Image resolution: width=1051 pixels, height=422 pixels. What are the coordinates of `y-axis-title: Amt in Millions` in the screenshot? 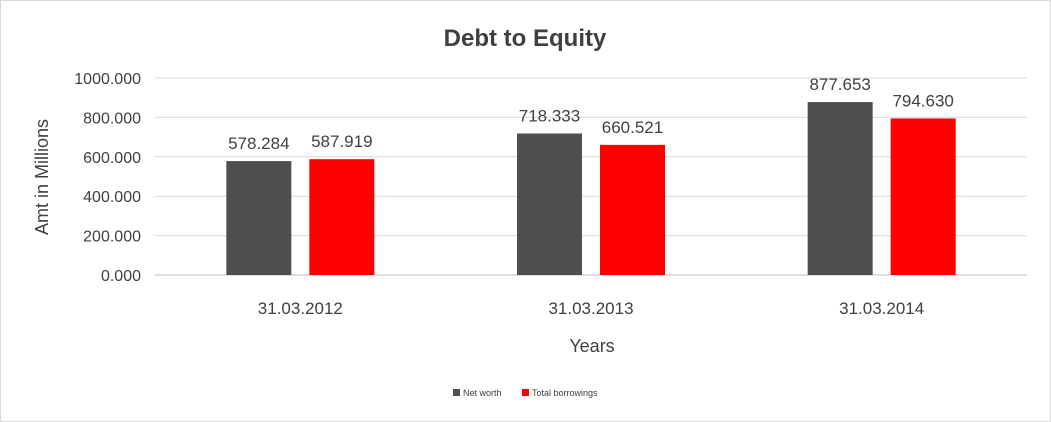 It's located at (42, 177).